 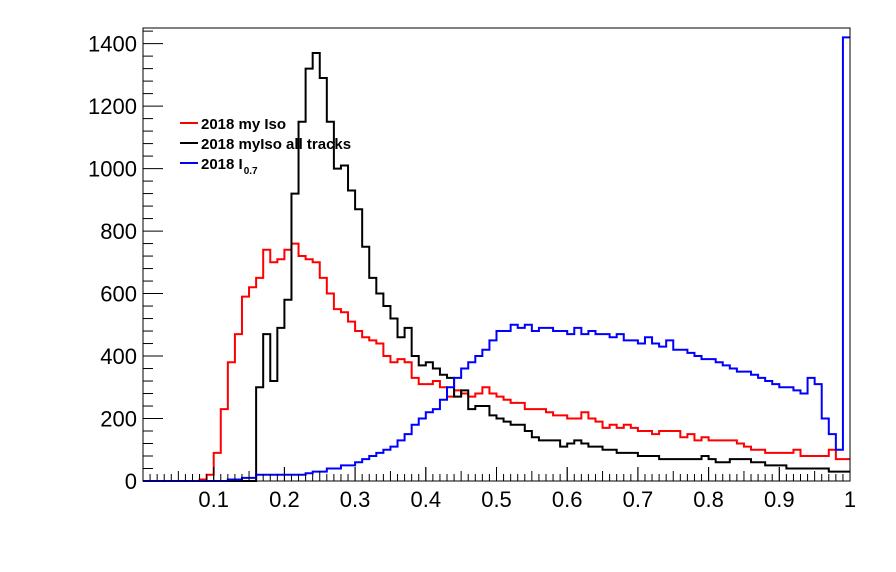 I want to click on y-tick-label: 800, so click(x=118, y=231).